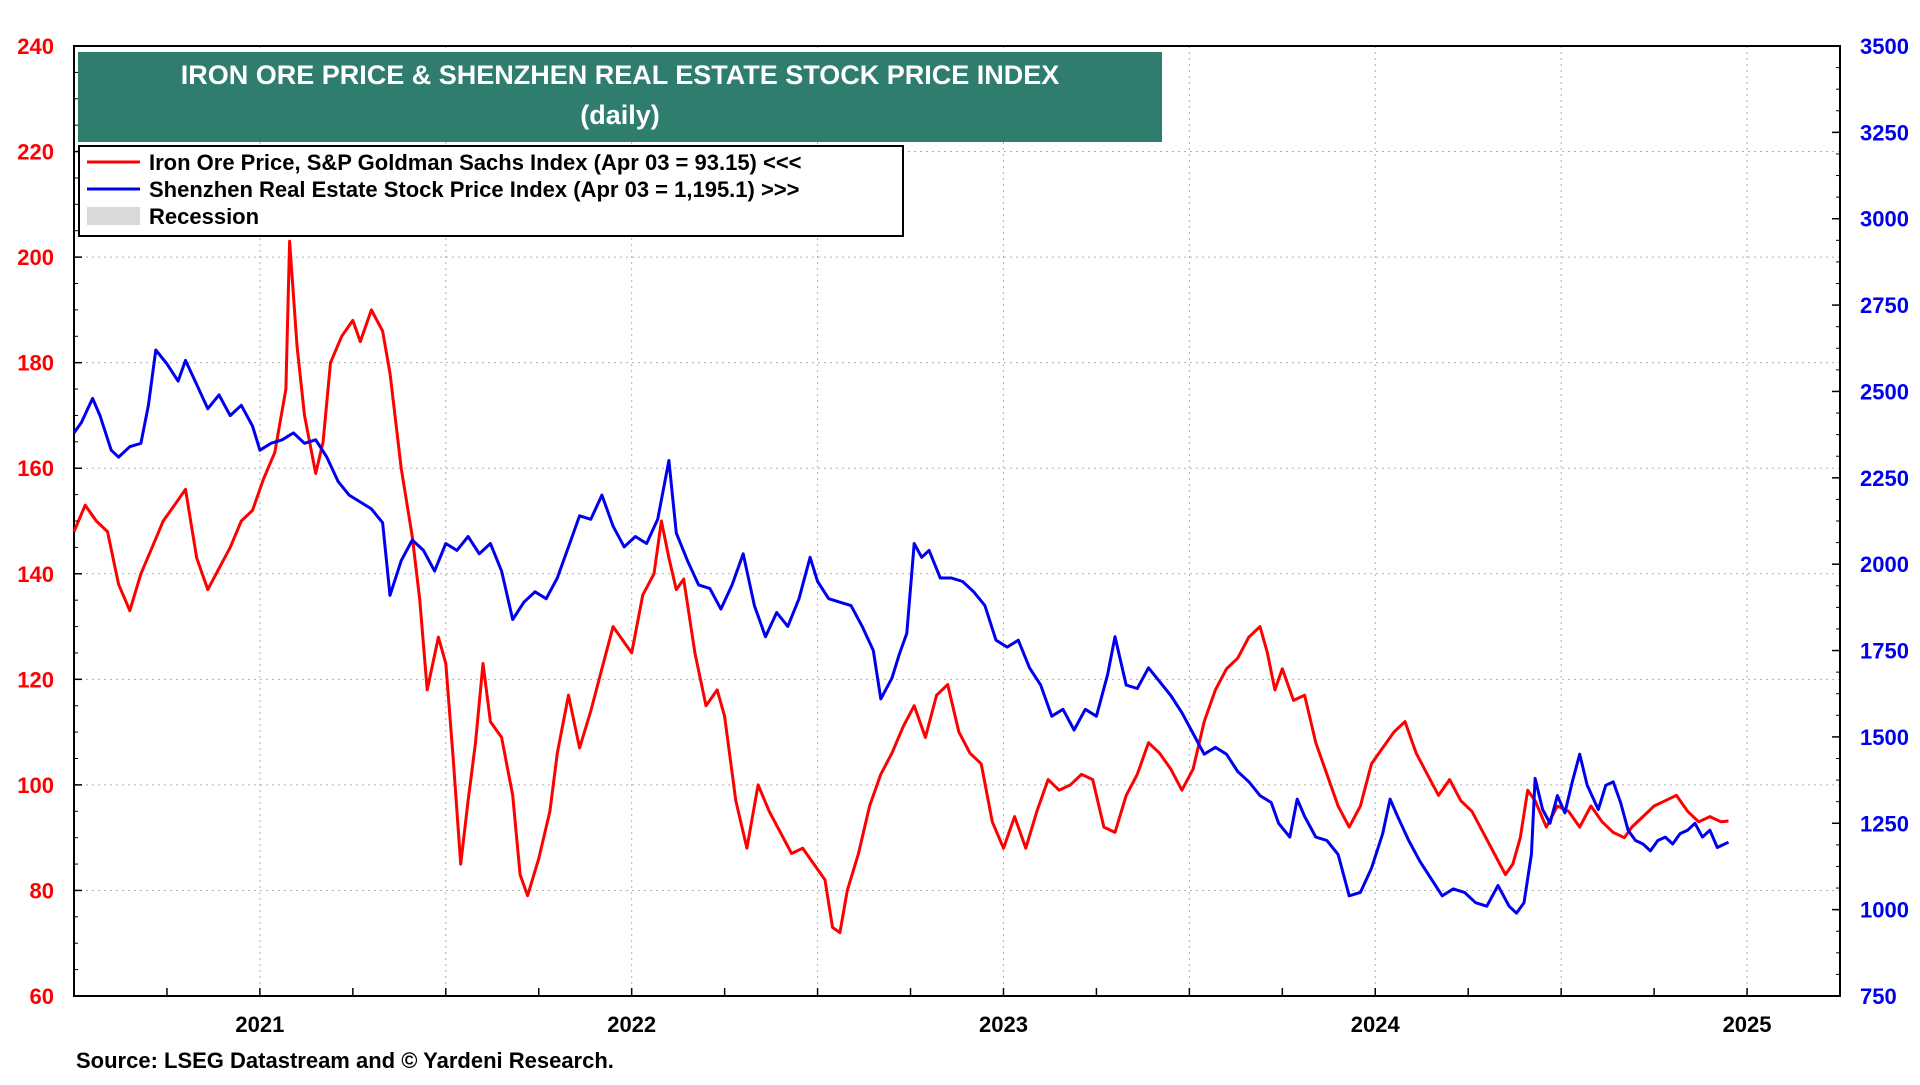 The image size is (1920, 1085). What do you see at coordinates (259, 1024) in the screenshot?
I see `x-tick-label: 2021` at bounding box center [259, 1024].